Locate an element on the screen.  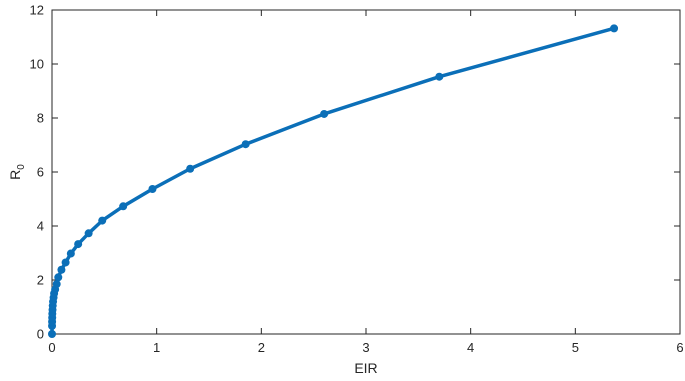
y-axis-label: R0 is located at coordinates (17, 172).